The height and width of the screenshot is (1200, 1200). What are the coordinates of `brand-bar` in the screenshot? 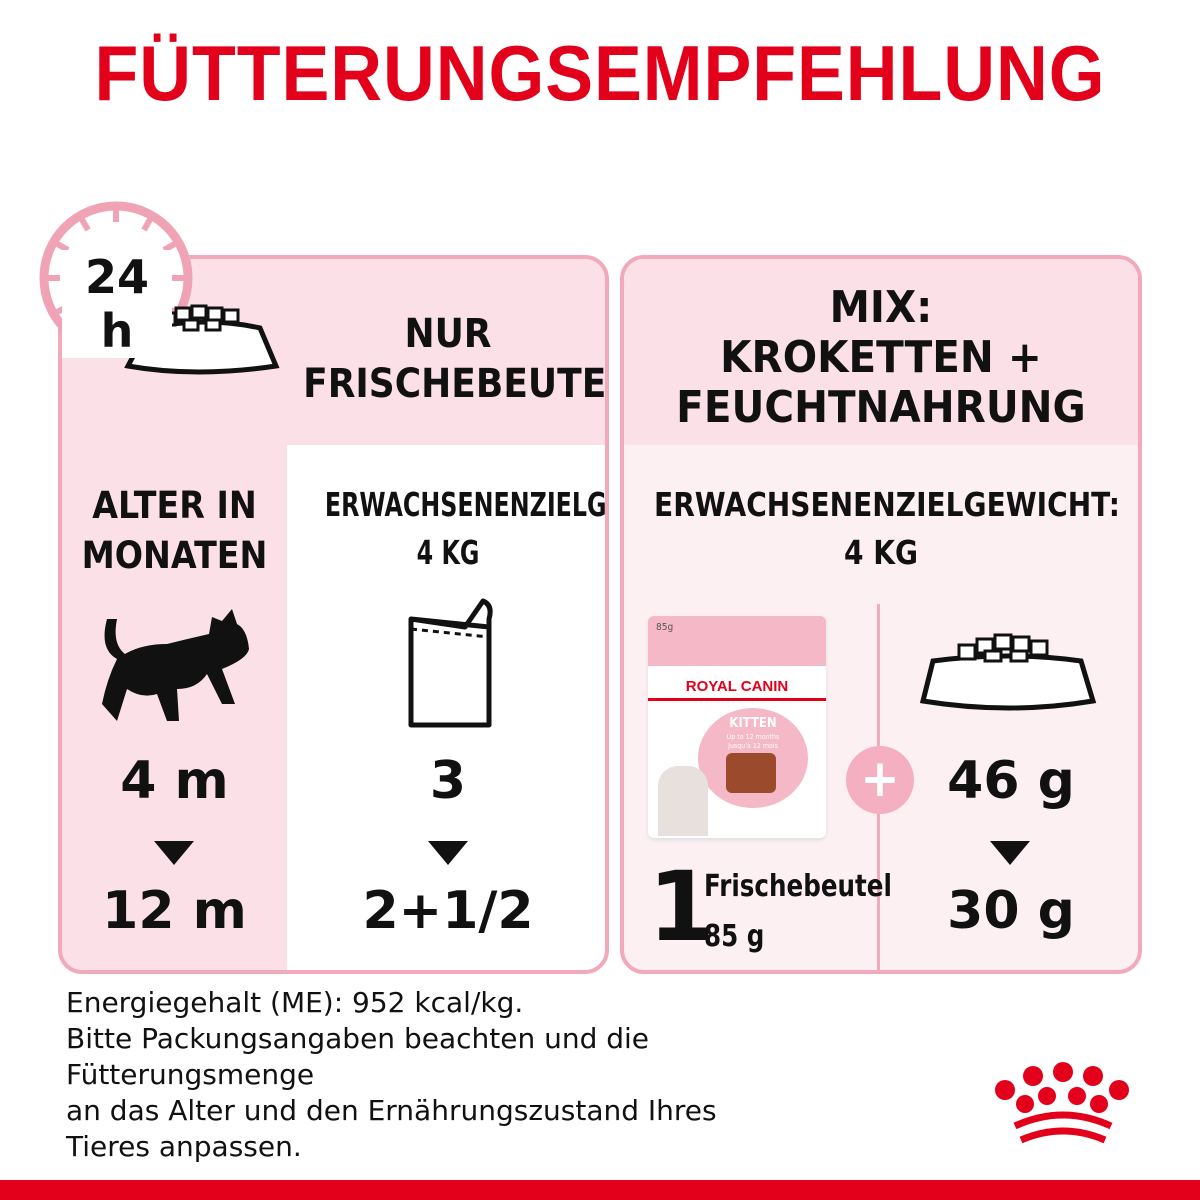 It's located at (600, 1190).